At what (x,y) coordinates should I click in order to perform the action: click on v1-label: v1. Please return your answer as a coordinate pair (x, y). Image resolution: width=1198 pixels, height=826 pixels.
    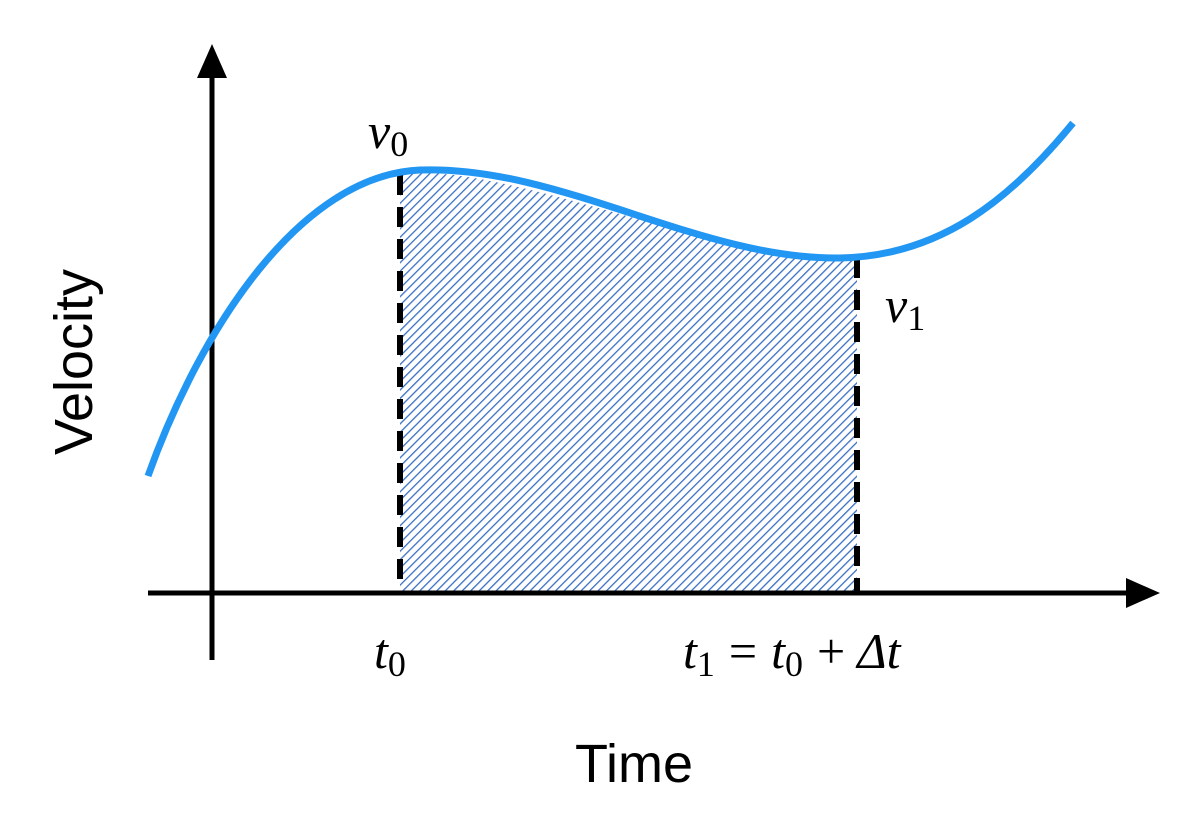
    Looking at the image, I should click on (905, 307).